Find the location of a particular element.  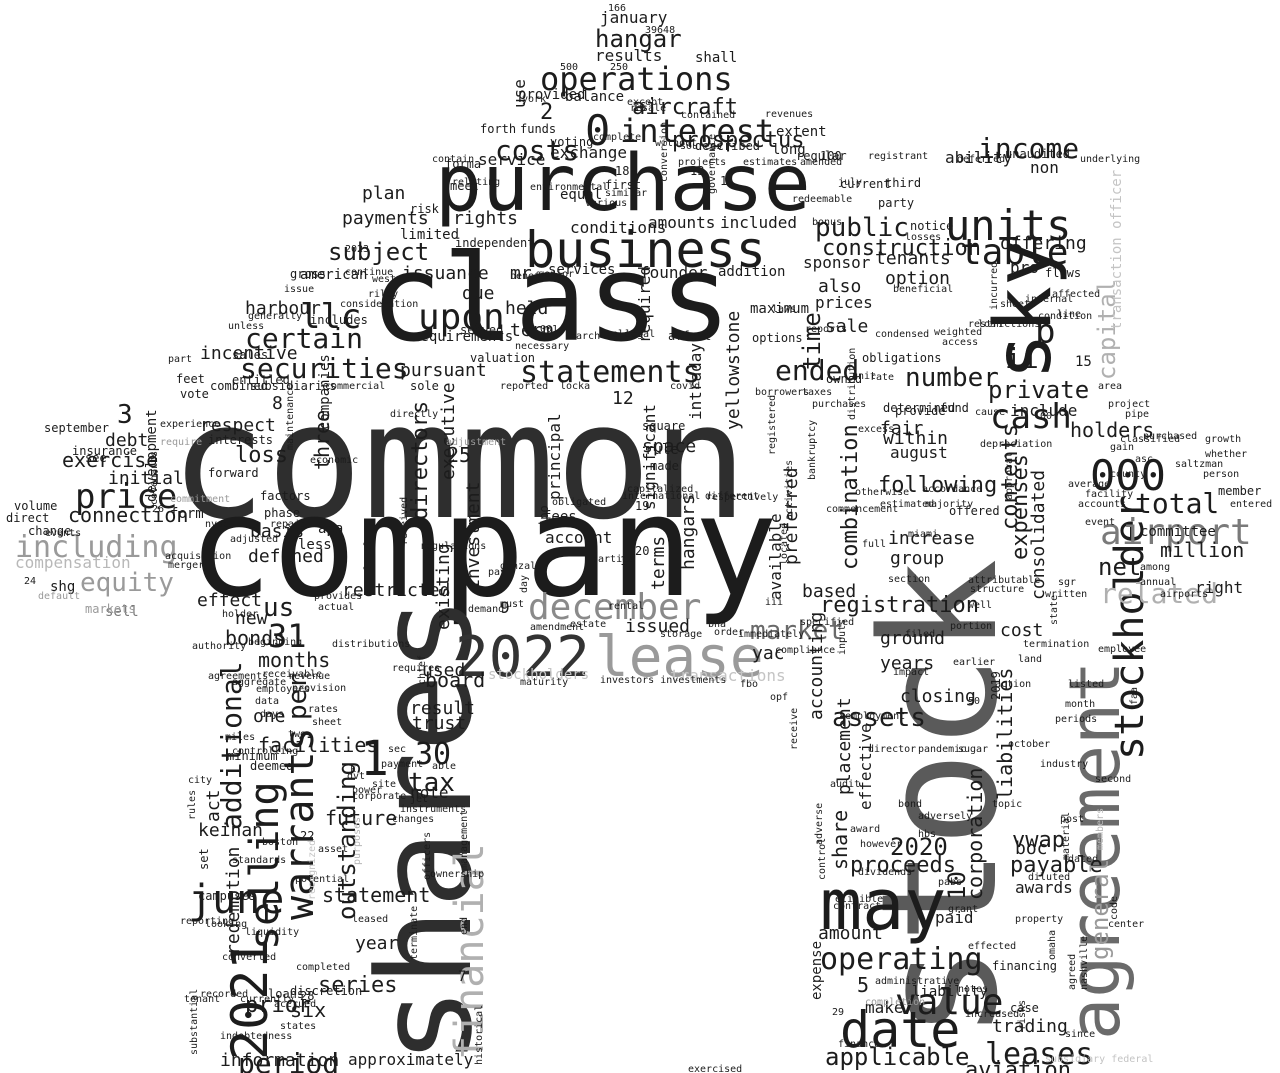

word-568: environmental is located at coordinates (569, 187).